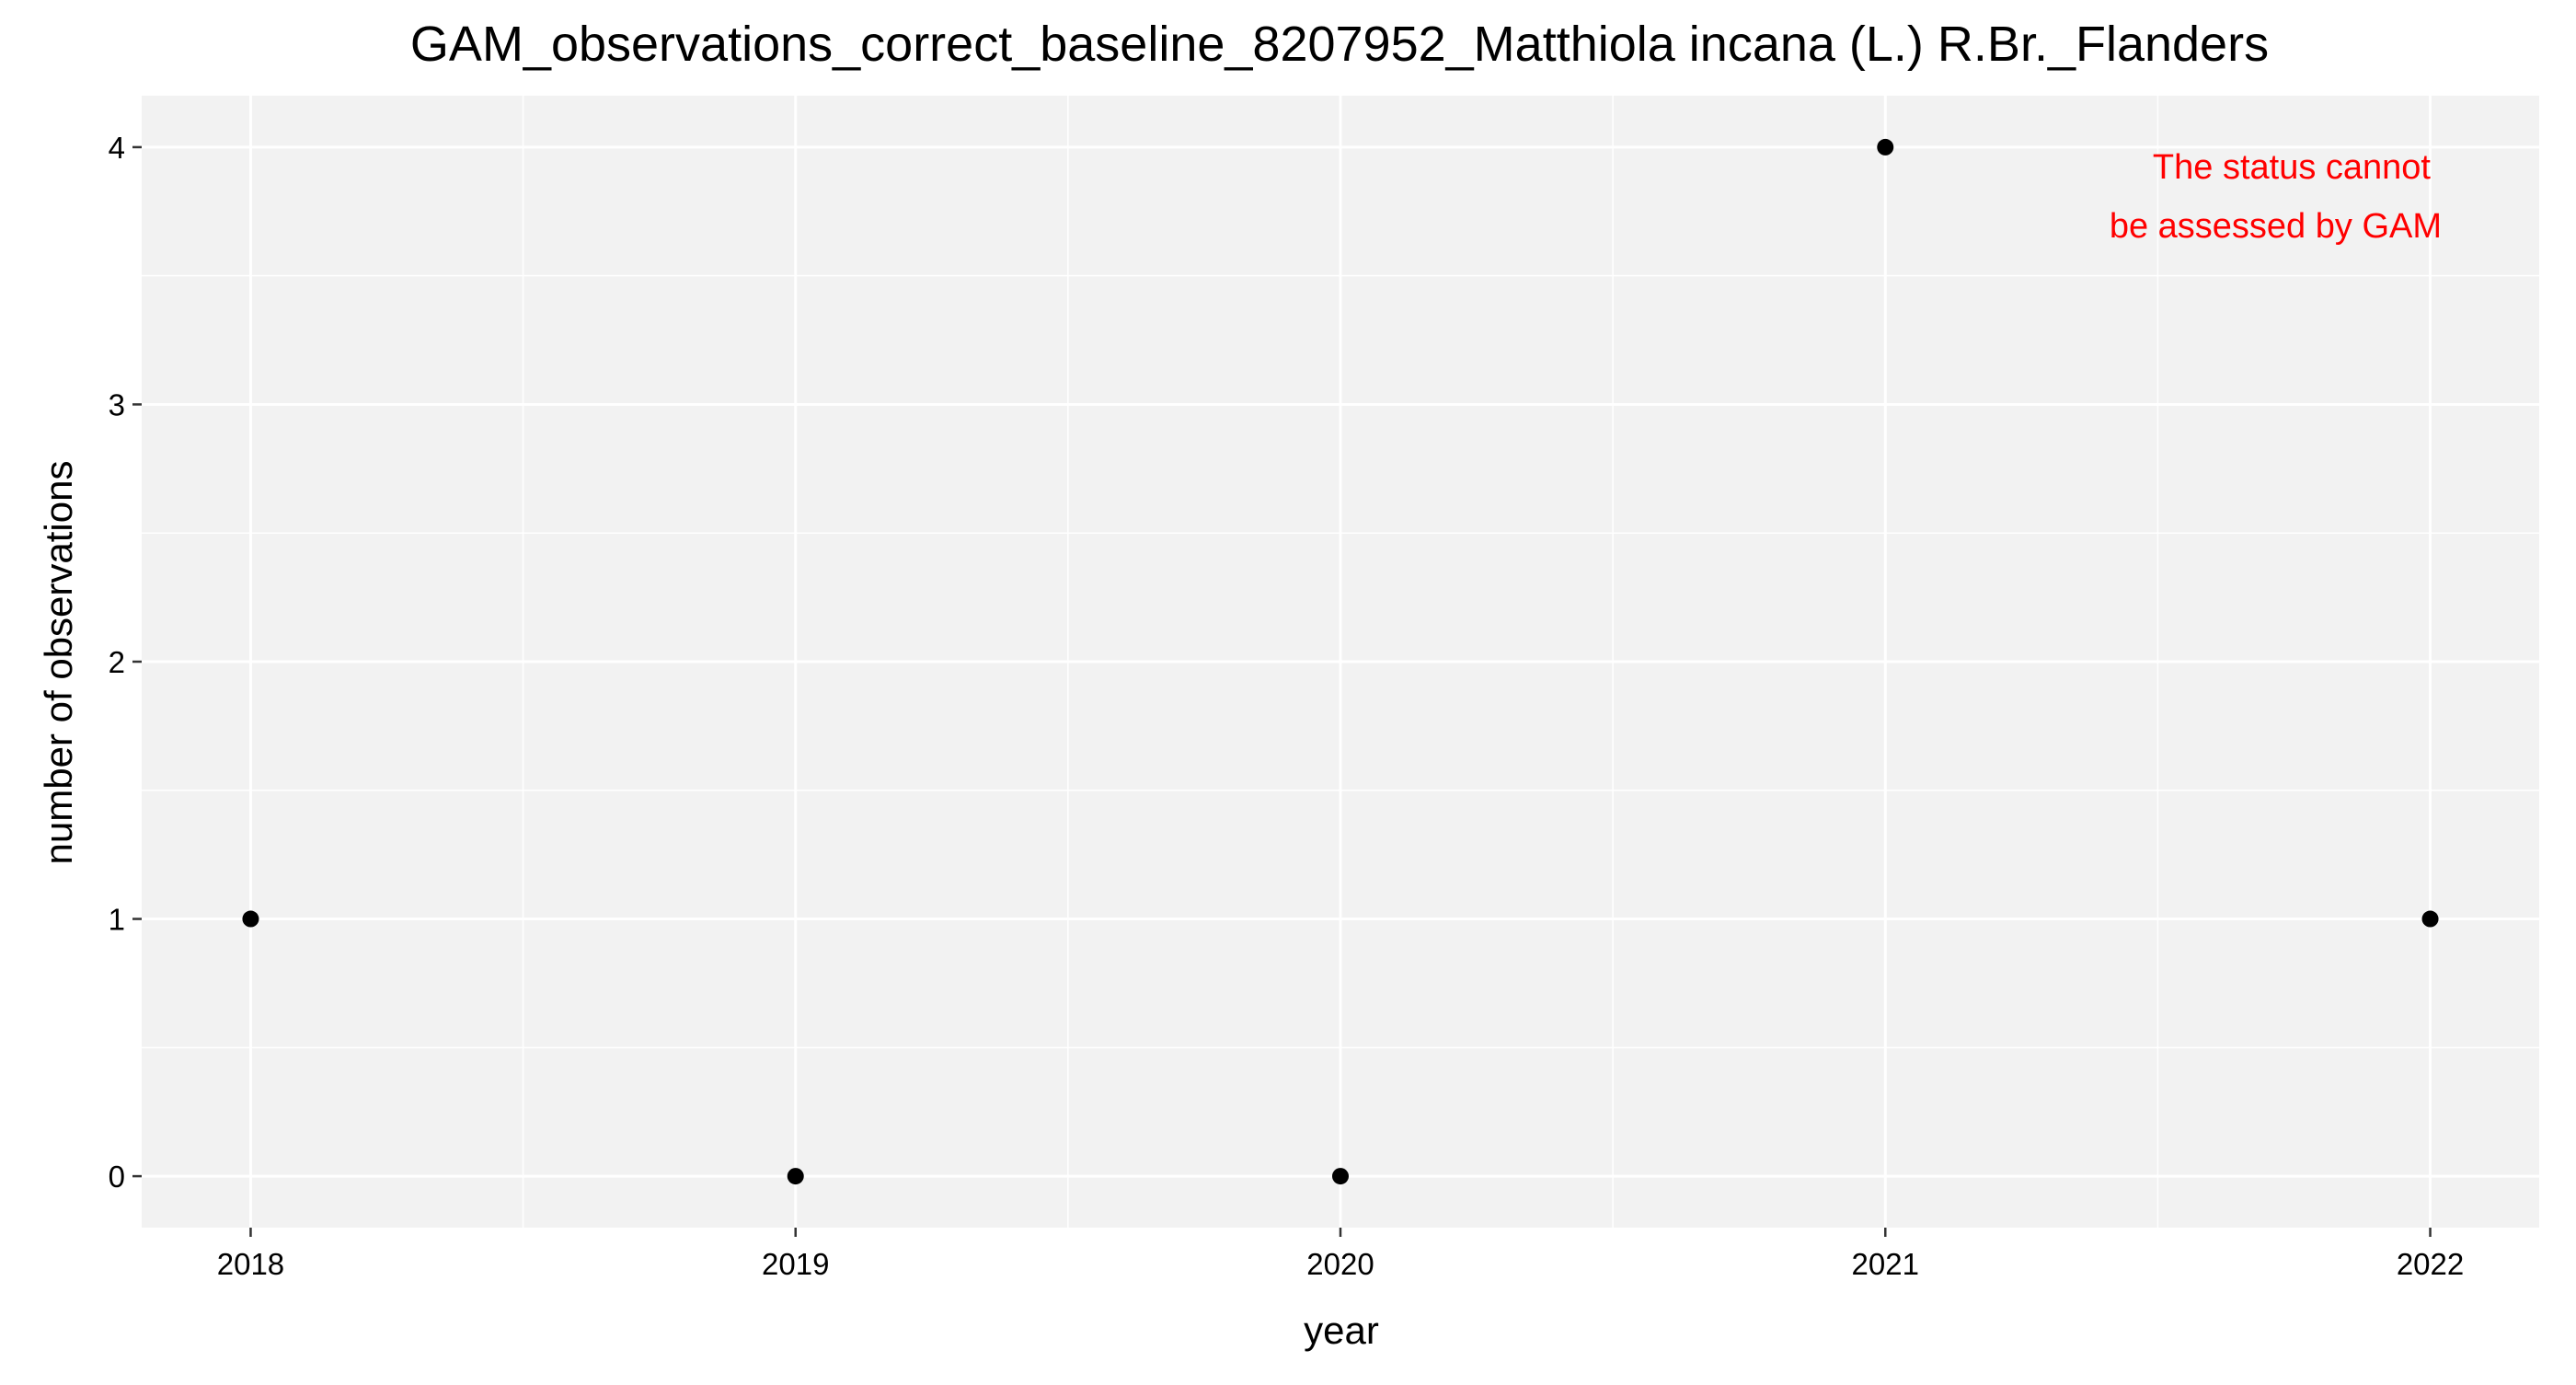  I want to click on annotation-line-1: The status cannot, so click(2292, 167).